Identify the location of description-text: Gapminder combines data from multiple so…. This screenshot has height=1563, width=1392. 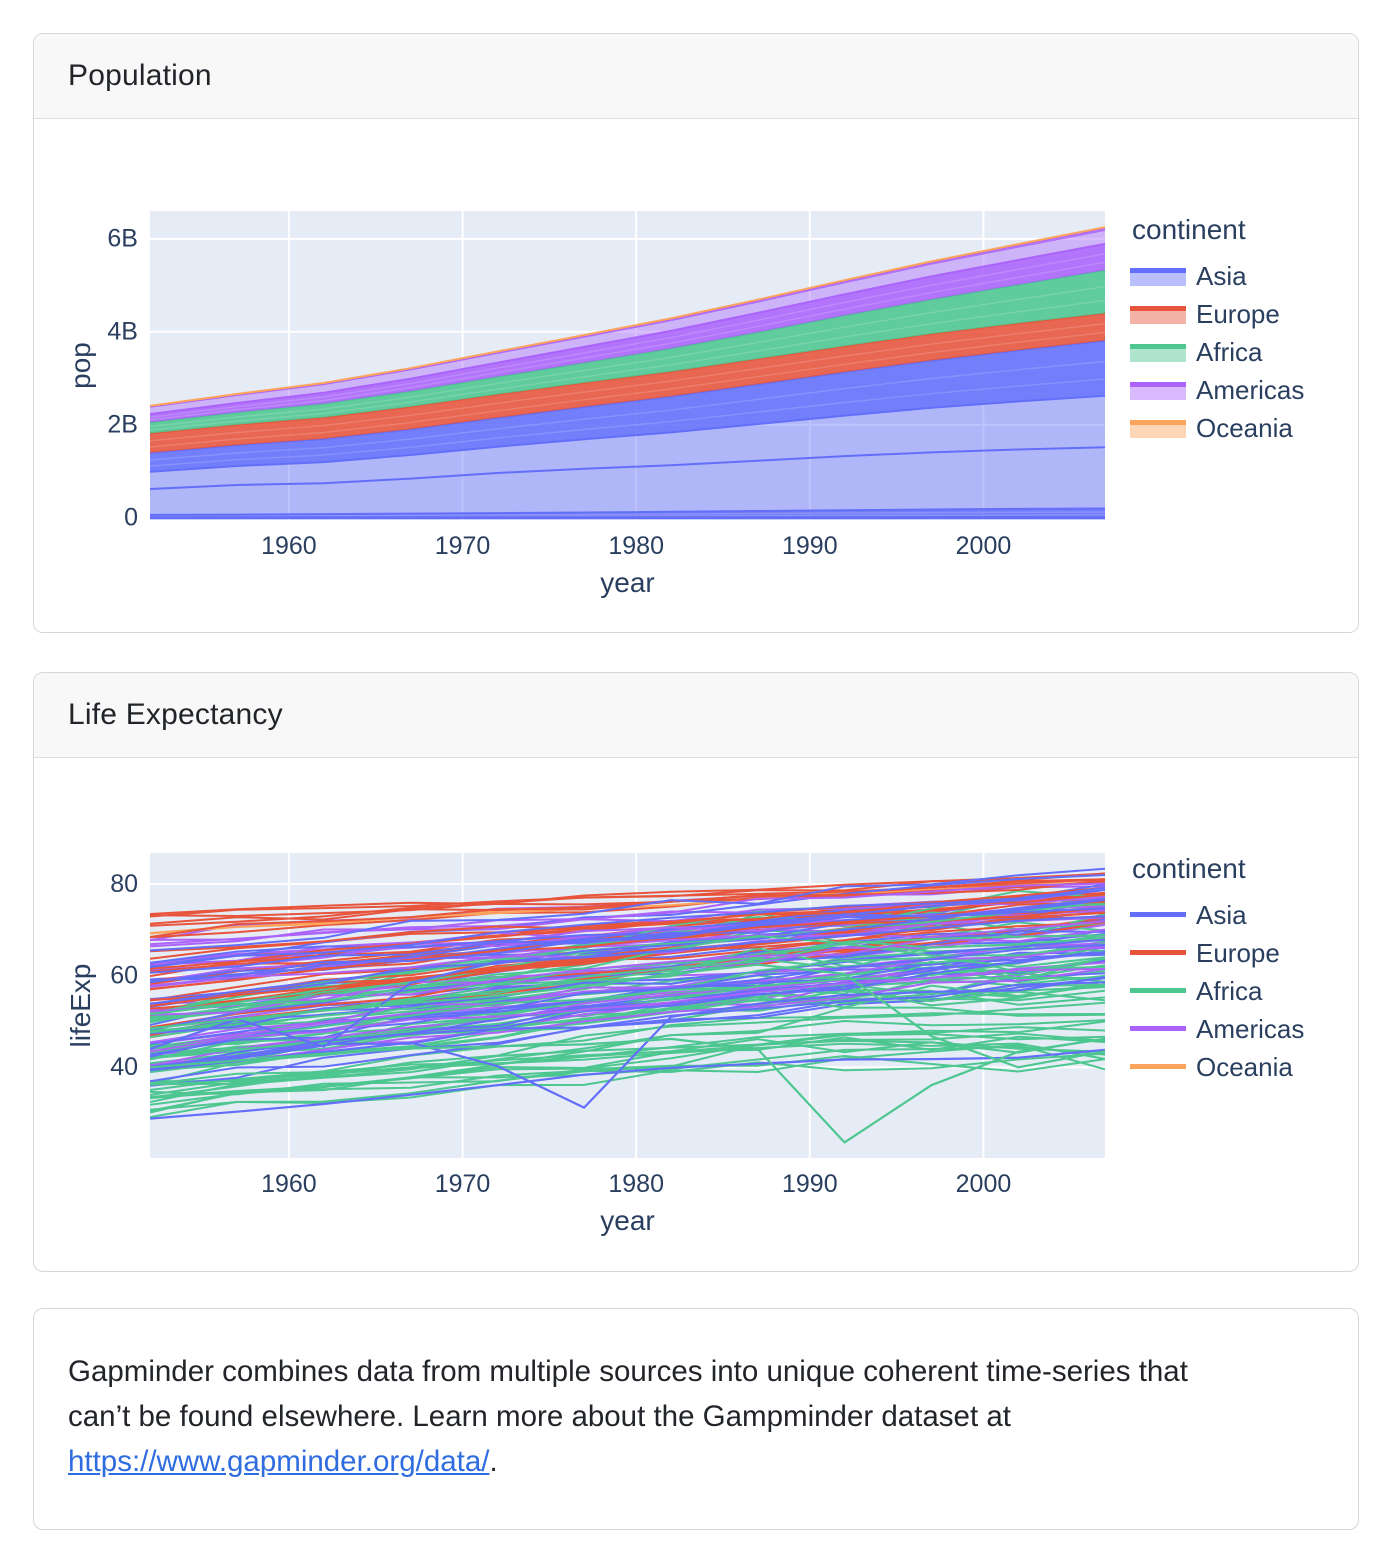
(638, 1416).